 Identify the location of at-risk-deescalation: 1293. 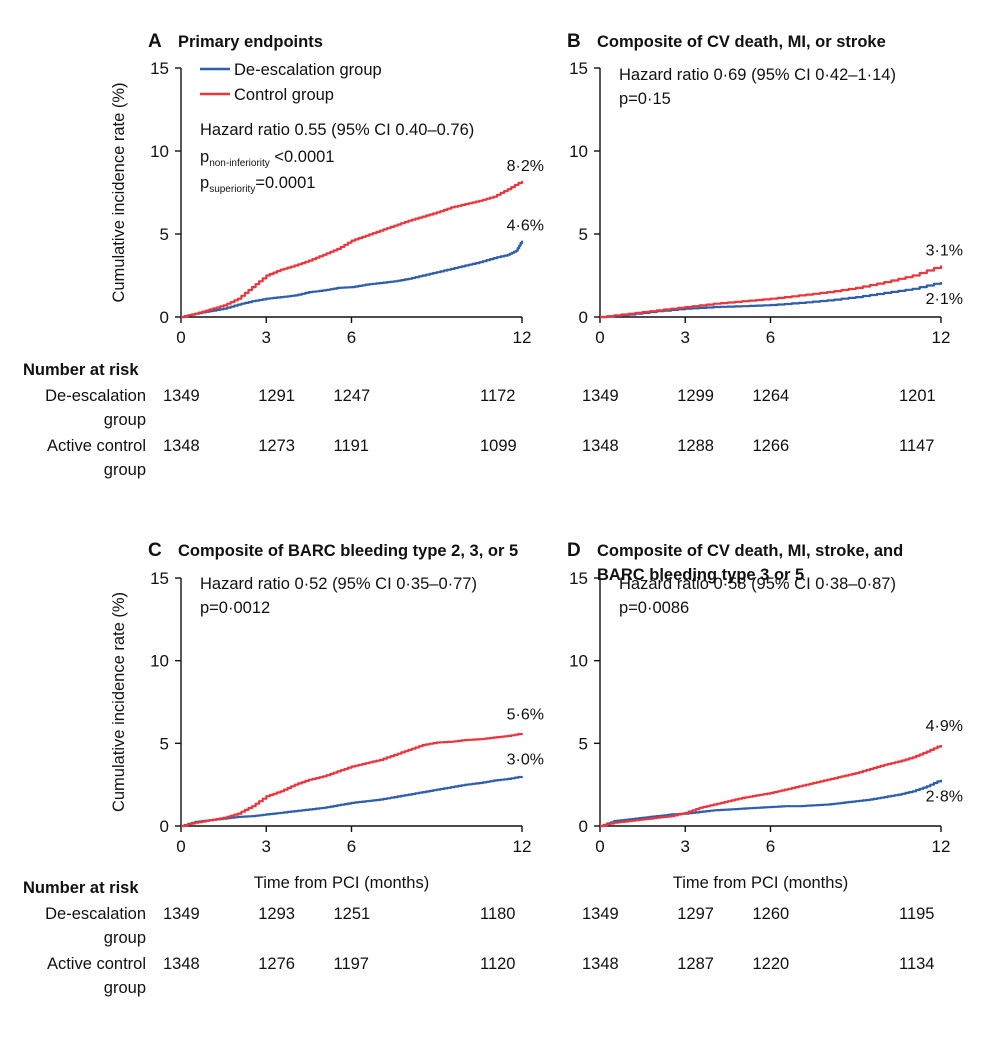
(276, 914).